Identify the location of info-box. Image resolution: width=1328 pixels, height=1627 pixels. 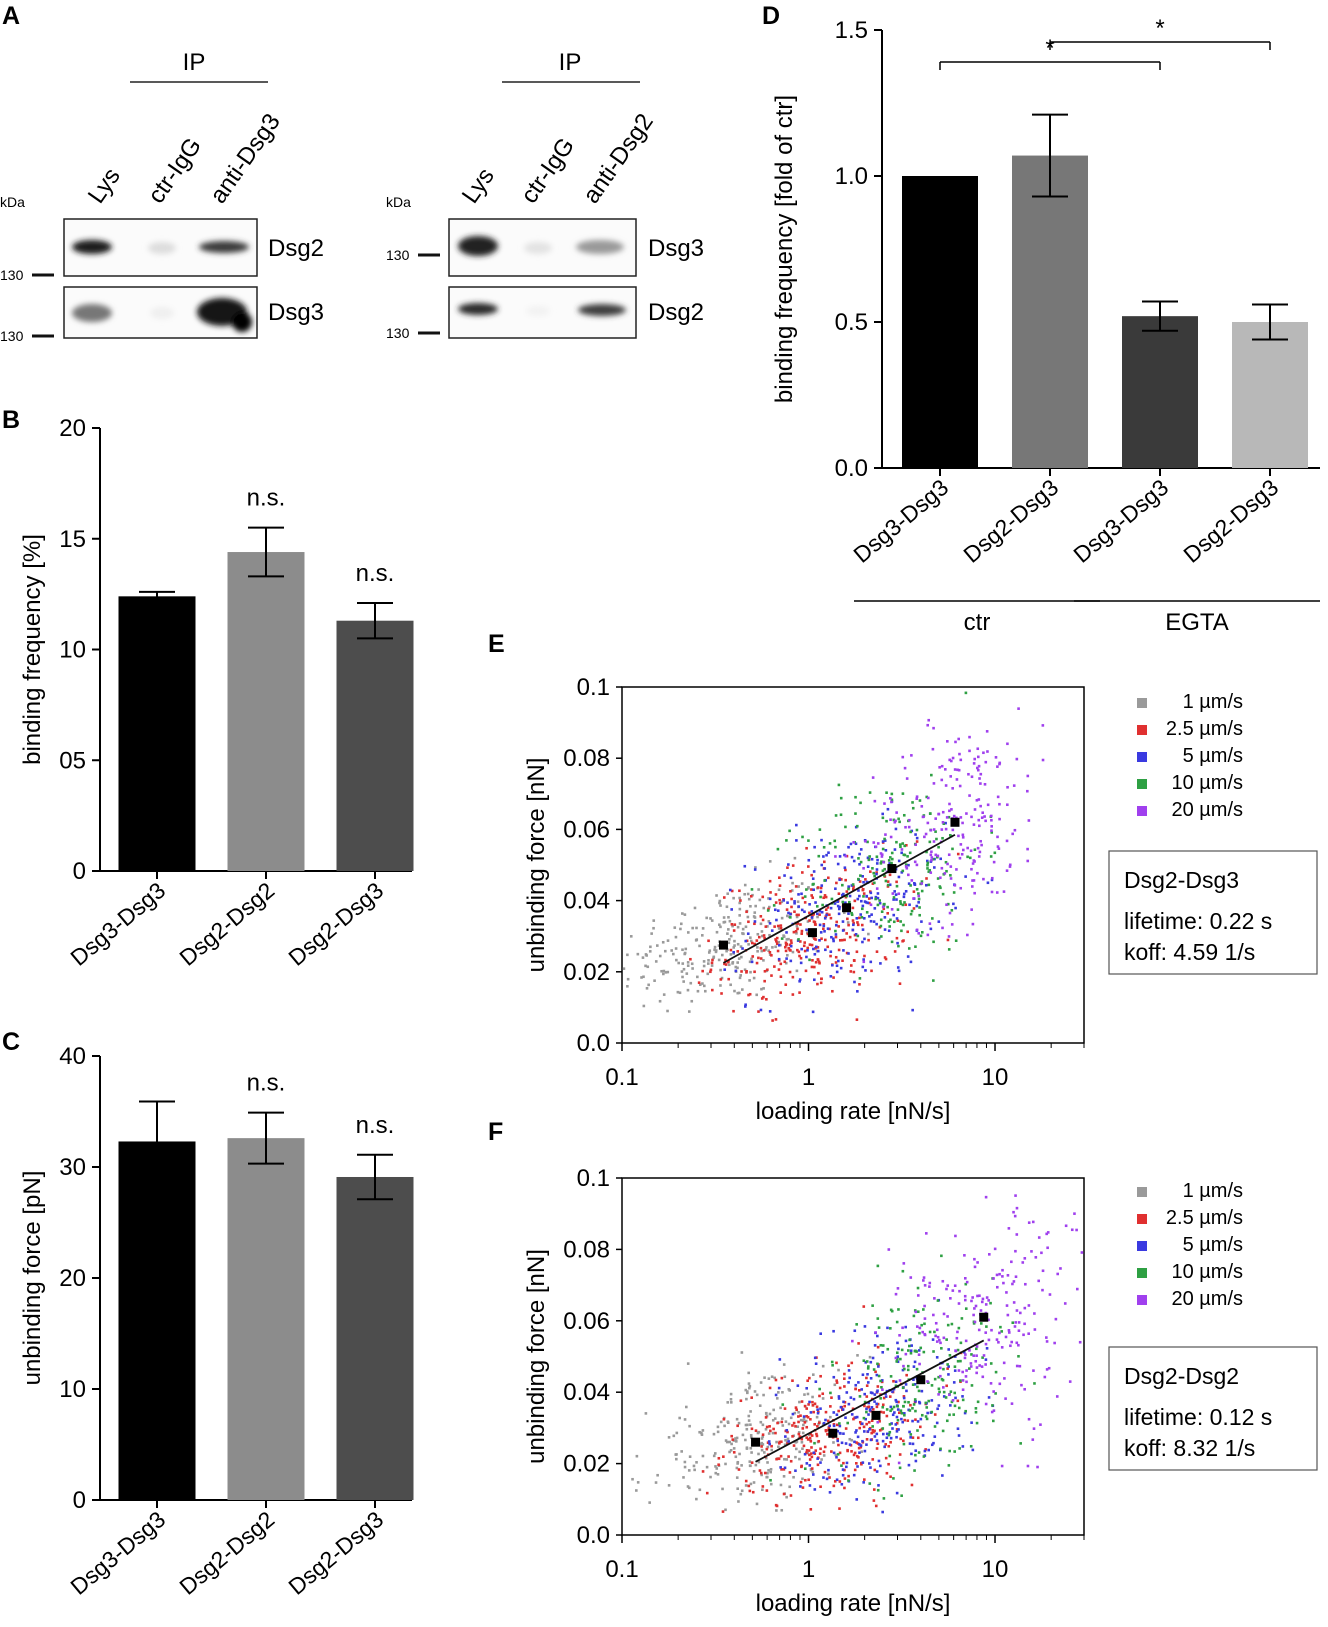
(1213, 1408).